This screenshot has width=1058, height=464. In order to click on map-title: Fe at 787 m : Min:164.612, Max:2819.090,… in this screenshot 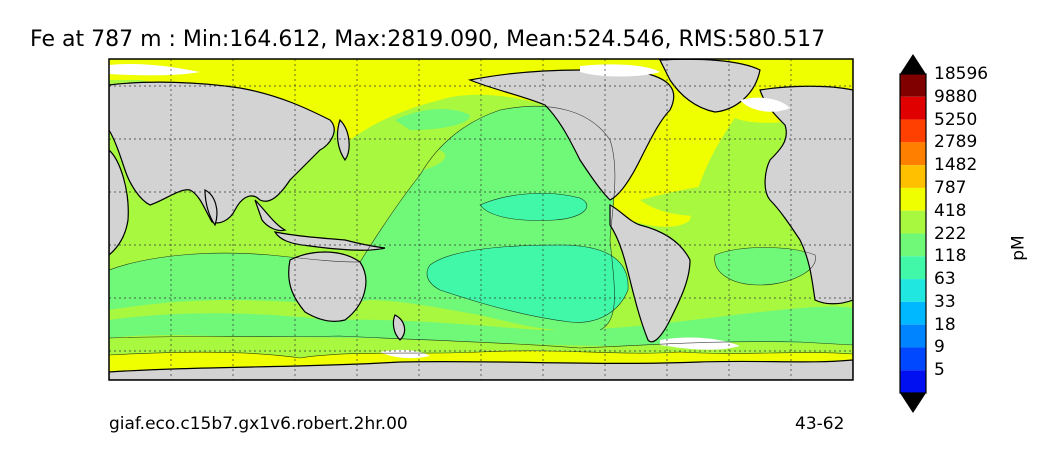, I will do `click(428, 39)`.